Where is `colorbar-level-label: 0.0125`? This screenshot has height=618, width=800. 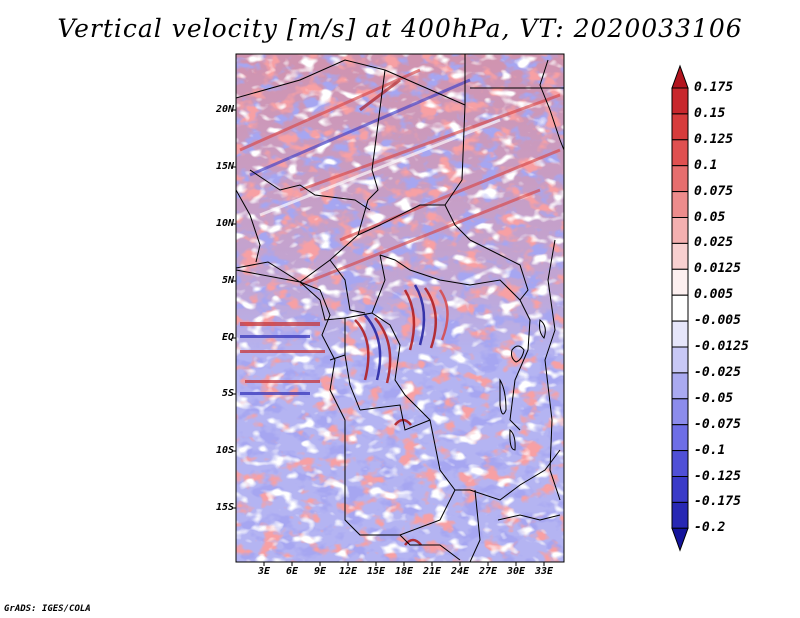
colorbar-level-label: 0.0125 is located at coordinates (717, 269).